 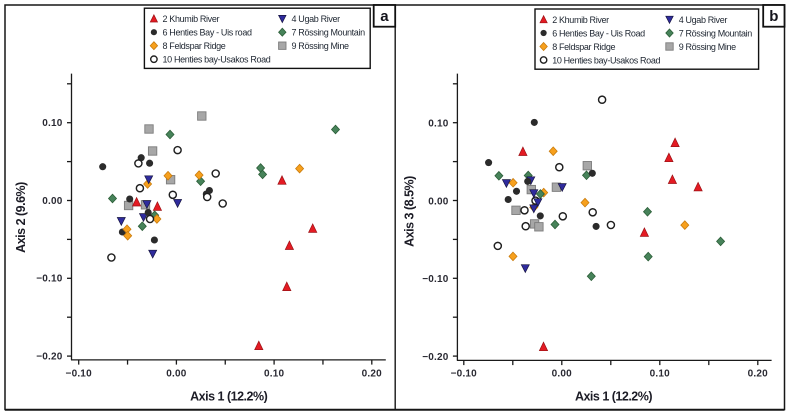 I want to click on svg-text: b, so click(x=773, y=16).